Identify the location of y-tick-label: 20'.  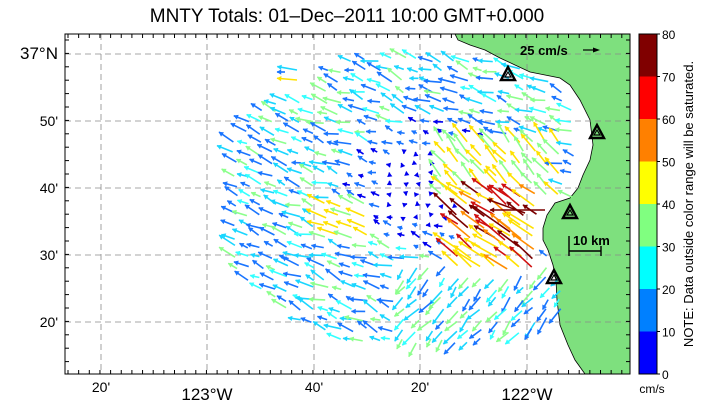
(49, 322).